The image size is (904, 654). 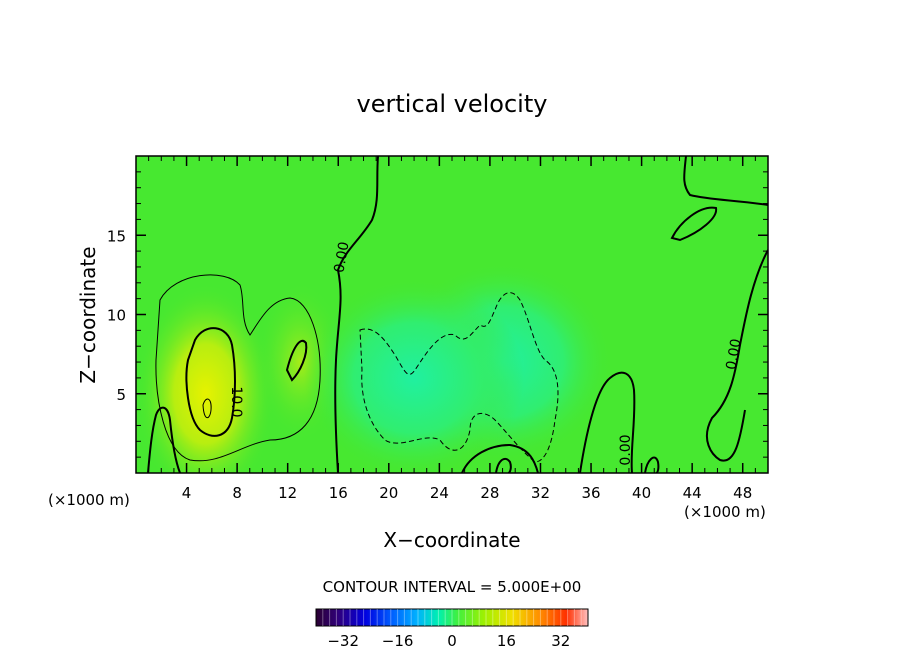 What do you see at coordinates (459, 377) in the screenshot?
I see `contour-negative-dashed` at bounding box center [459, 377].